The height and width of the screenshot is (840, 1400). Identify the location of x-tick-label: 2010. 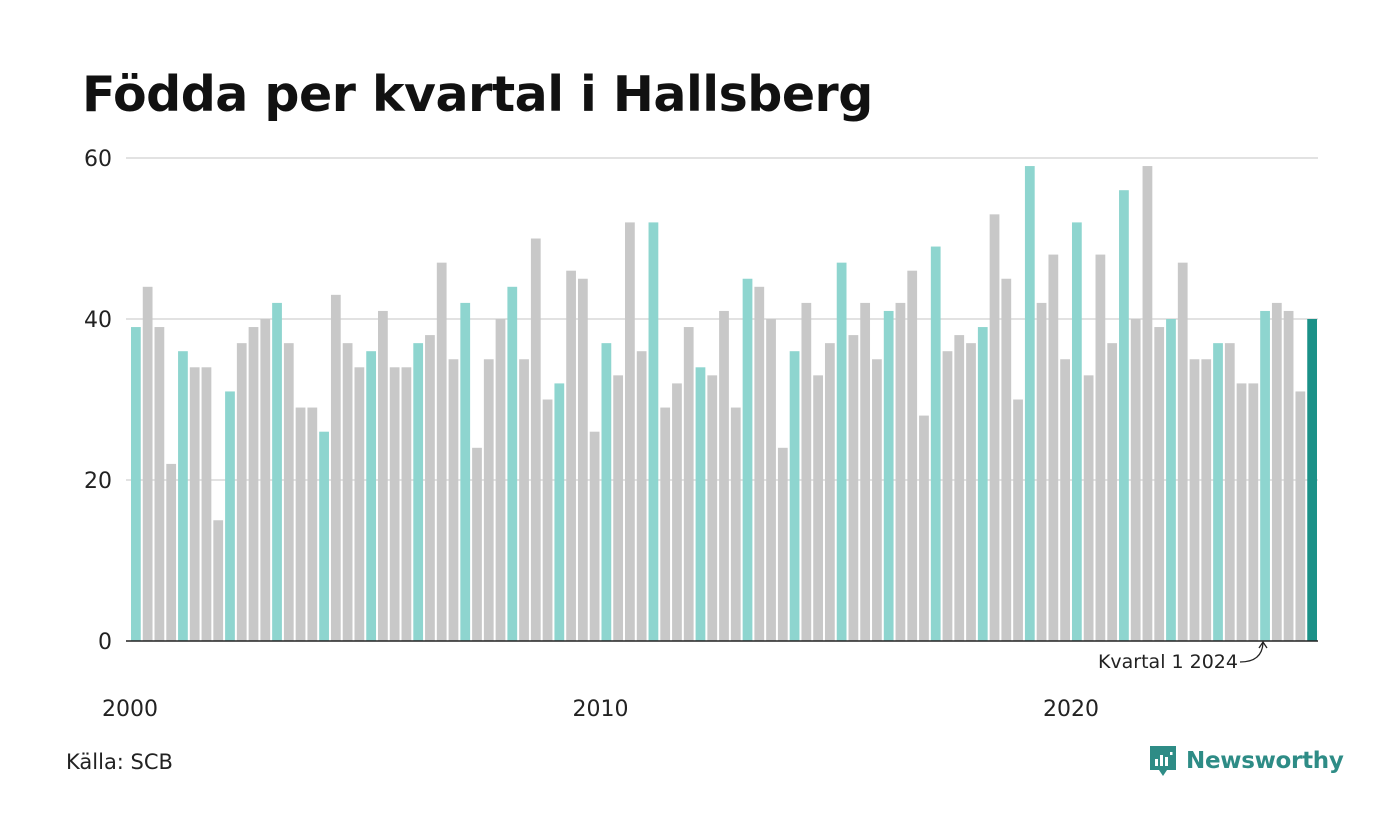
(601, 709).